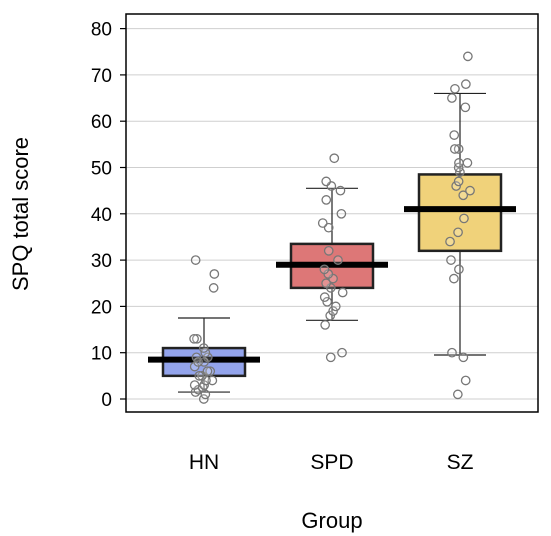 The height and width of the screenshot is (536, 551). What do you see at coordinates (20, 214) in the screenshot?
I see `y-axis-title: SPQ total score` at bounding box center [20, 214].